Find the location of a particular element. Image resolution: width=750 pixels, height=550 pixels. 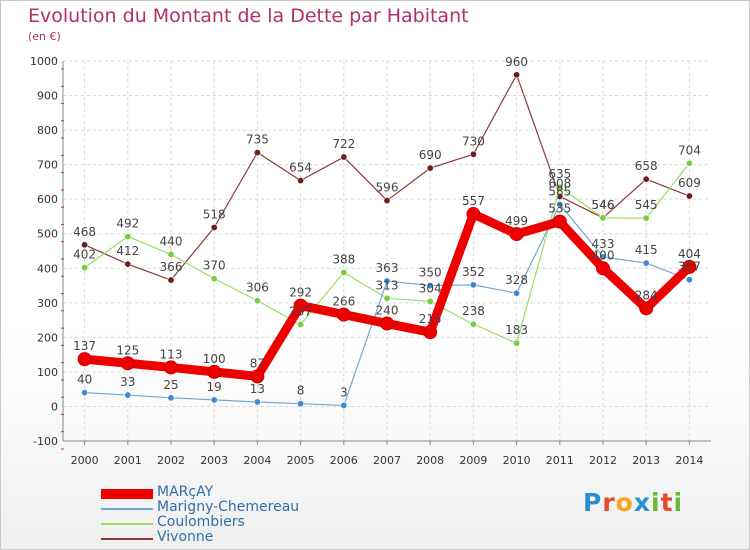

data-label: 266 is located at coordinates (343, 302).